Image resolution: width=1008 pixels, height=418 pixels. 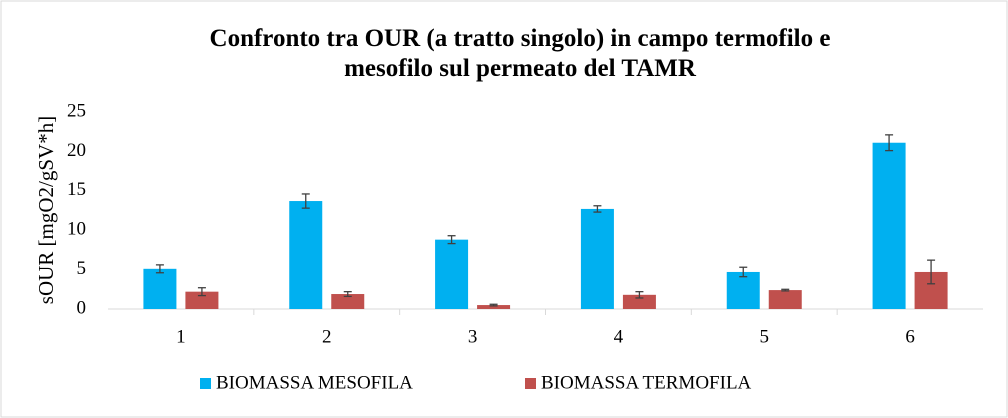 I want to click on y-tick-label: 15, so click(x=76, y=189).